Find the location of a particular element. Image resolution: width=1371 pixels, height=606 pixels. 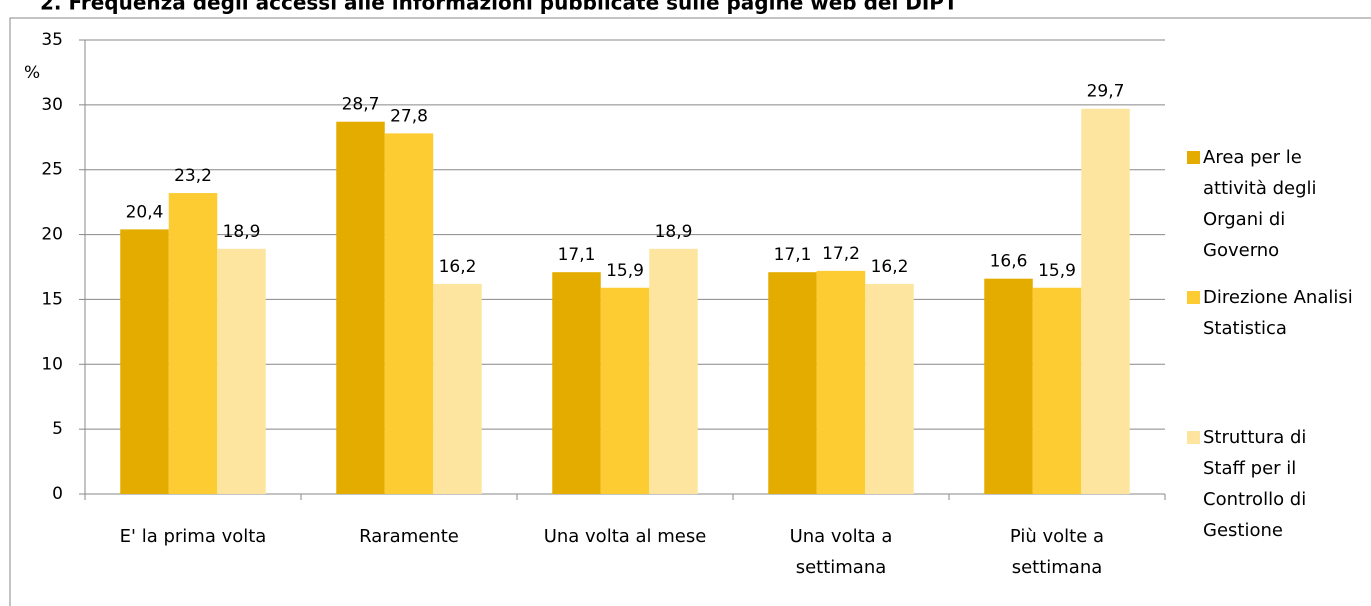

x-tick-label: E' la prima volta is located at coordinates (193, 536).